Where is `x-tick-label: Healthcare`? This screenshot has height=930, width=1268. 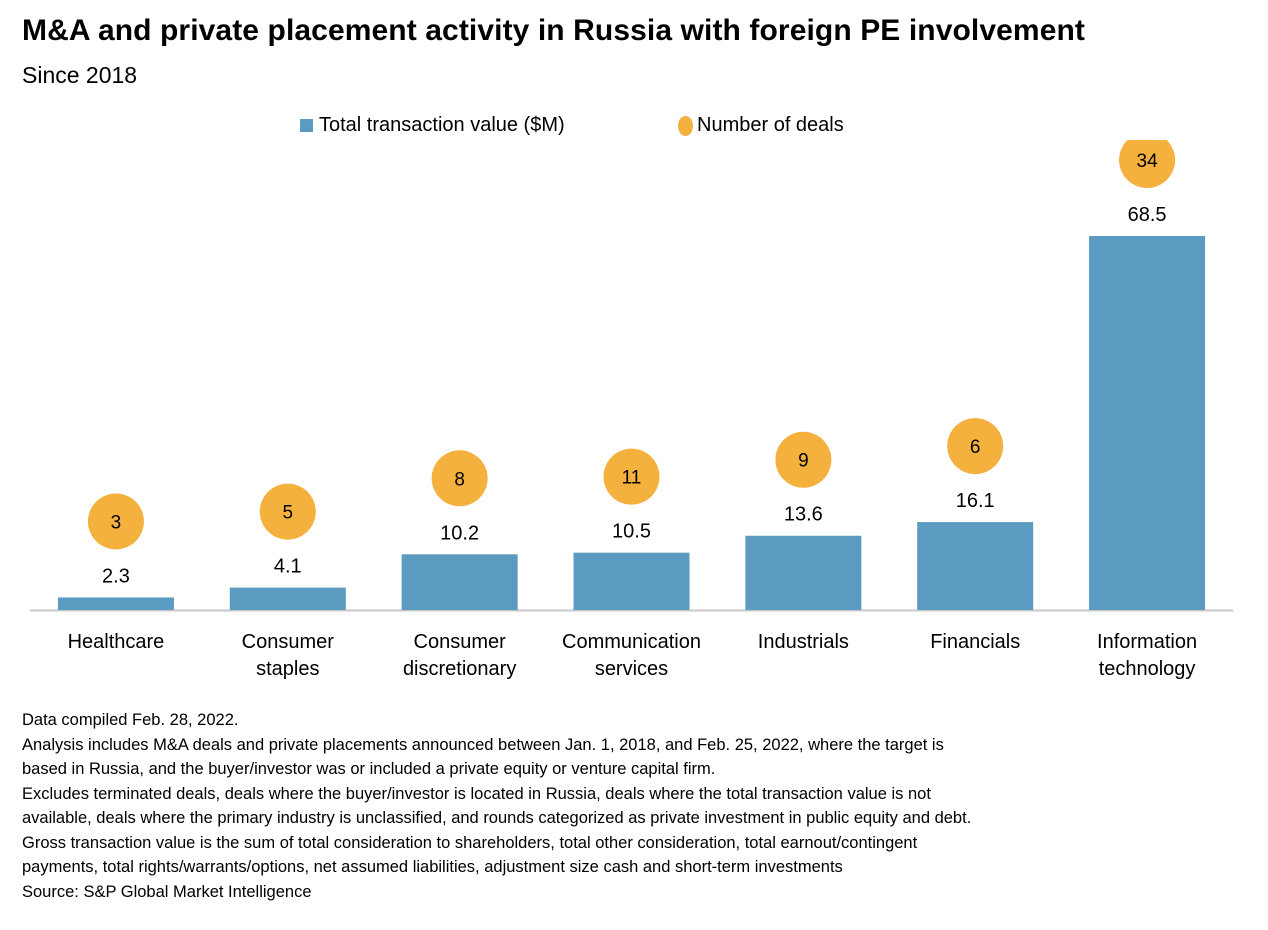 x-tick-label: Healthcare is located at coordinates (116, 642).